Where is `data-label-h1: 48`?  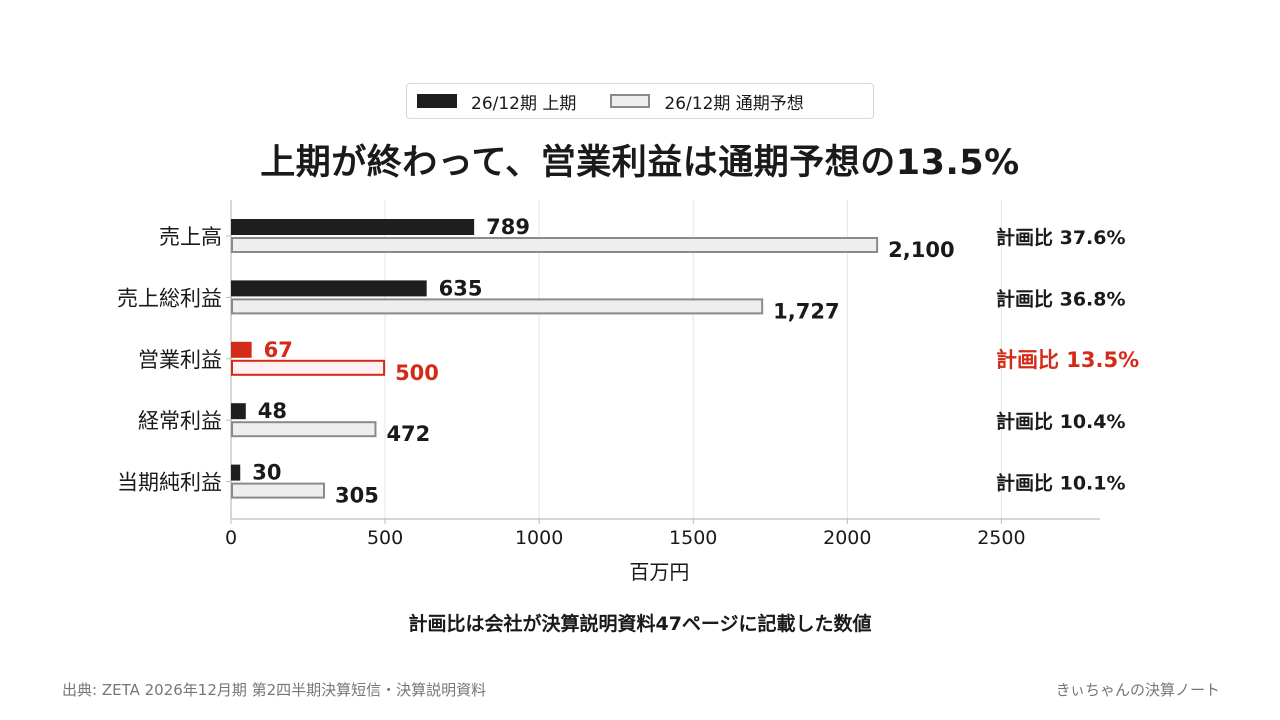 data-label-h1: 48 is located at coordinates (272, 411).